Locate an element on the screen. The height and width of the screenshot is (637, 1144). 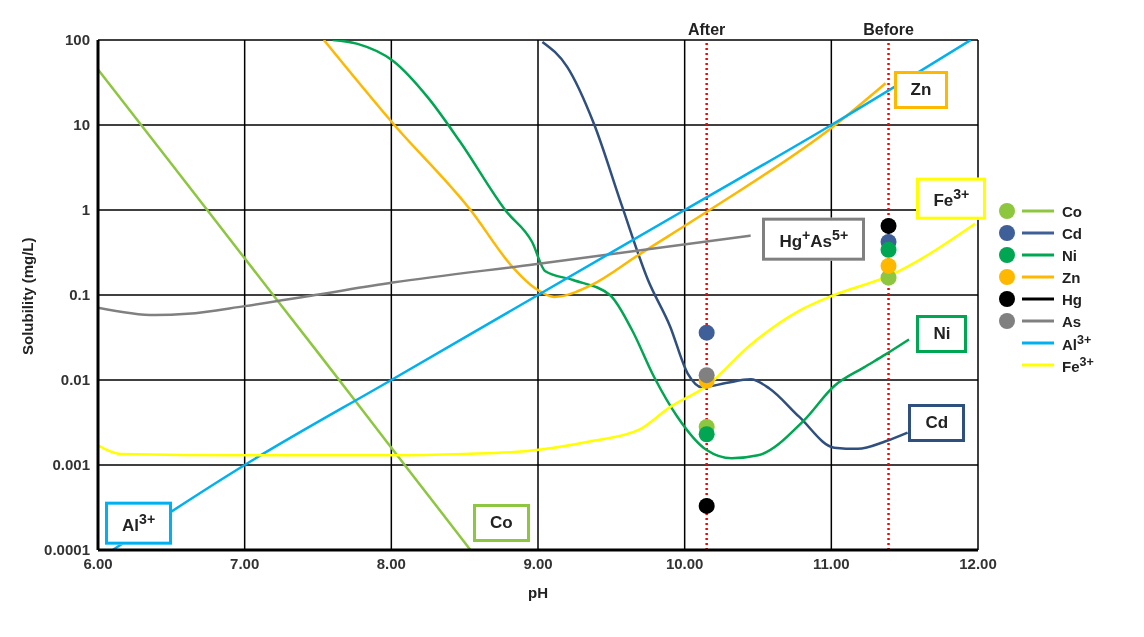
x-tick-label: 12.00 is located at coordinates (978, 563).